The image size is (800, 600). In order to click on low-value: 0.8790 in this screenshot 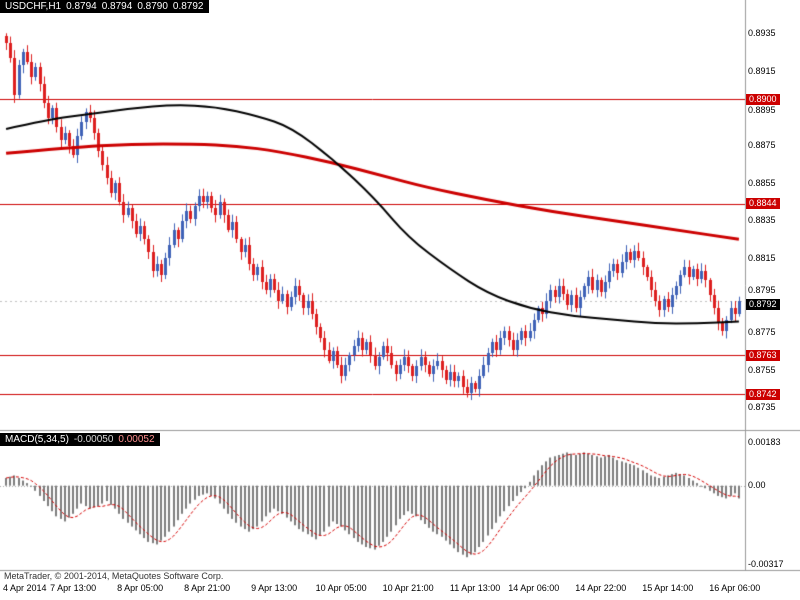, I will do `click(152, 6)`.